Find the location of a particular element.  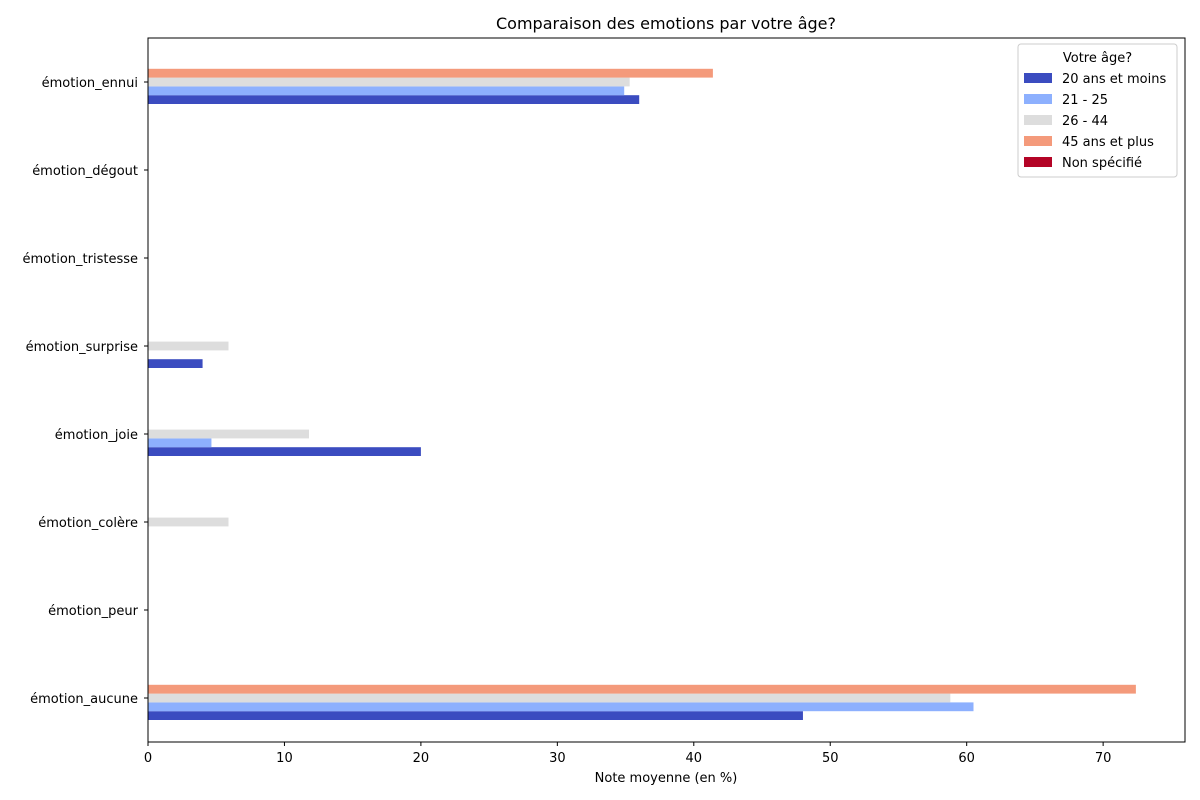

x-tick-label: 40 is located at coordinates (694, 758).